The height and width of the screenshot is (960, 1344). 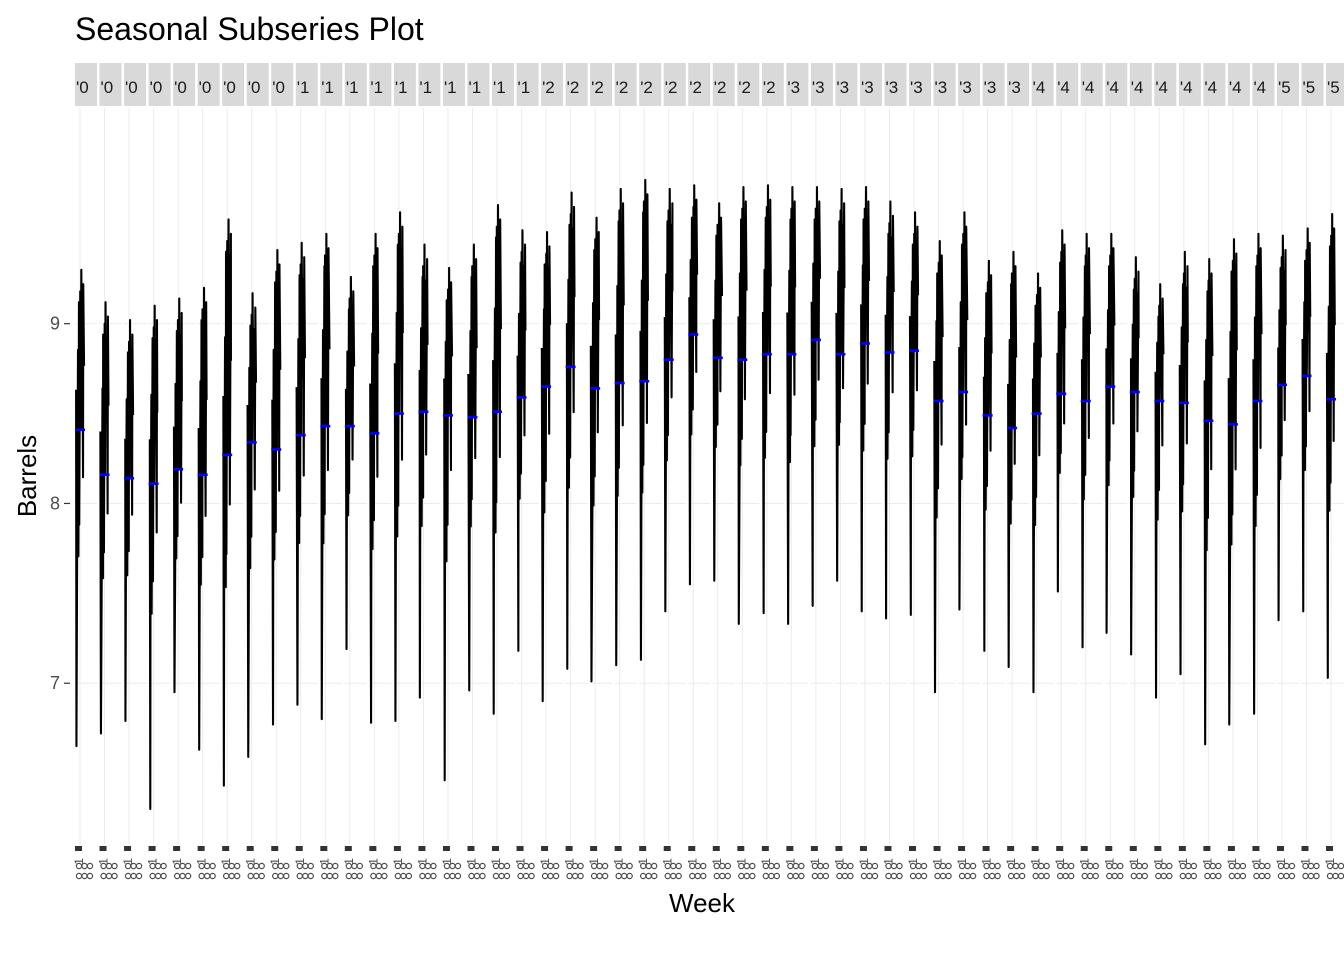 What do you see at coordinates (1235, 87) in the screenshot?
I see `strip-label: '4` at bounding box center [1235, 87].